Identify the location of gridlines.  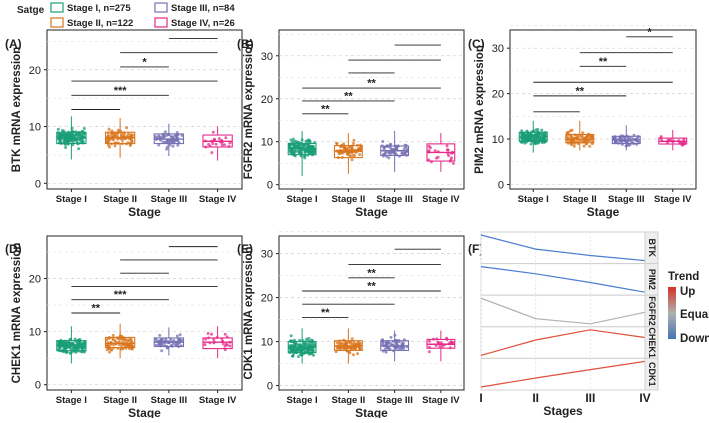
(144, 112).